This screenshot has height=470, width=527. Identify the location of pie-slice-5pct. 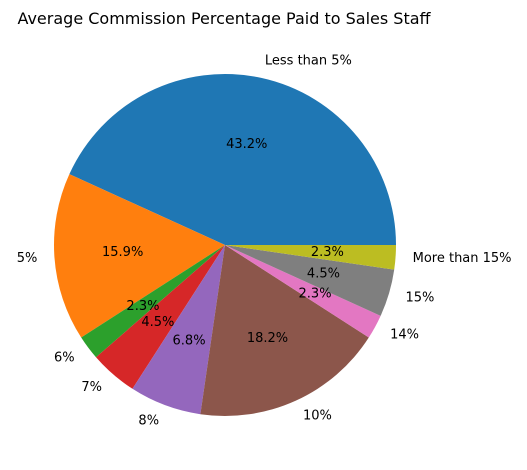
(139, 256).